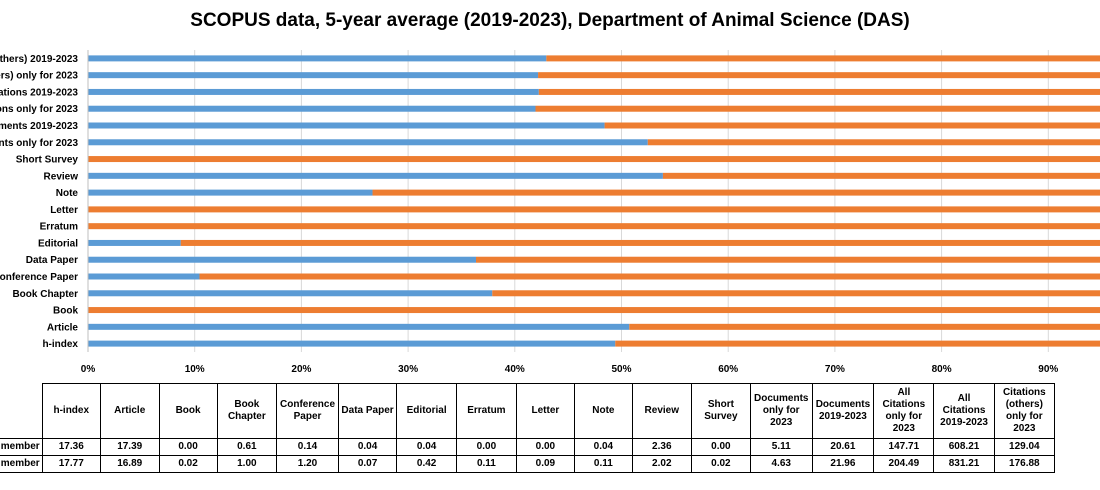 This screenshot has width=1100, height=490. Describe the element at coordinates (47, 160) in the screenshot. I see `y-category-label: Short Survey` at that location.